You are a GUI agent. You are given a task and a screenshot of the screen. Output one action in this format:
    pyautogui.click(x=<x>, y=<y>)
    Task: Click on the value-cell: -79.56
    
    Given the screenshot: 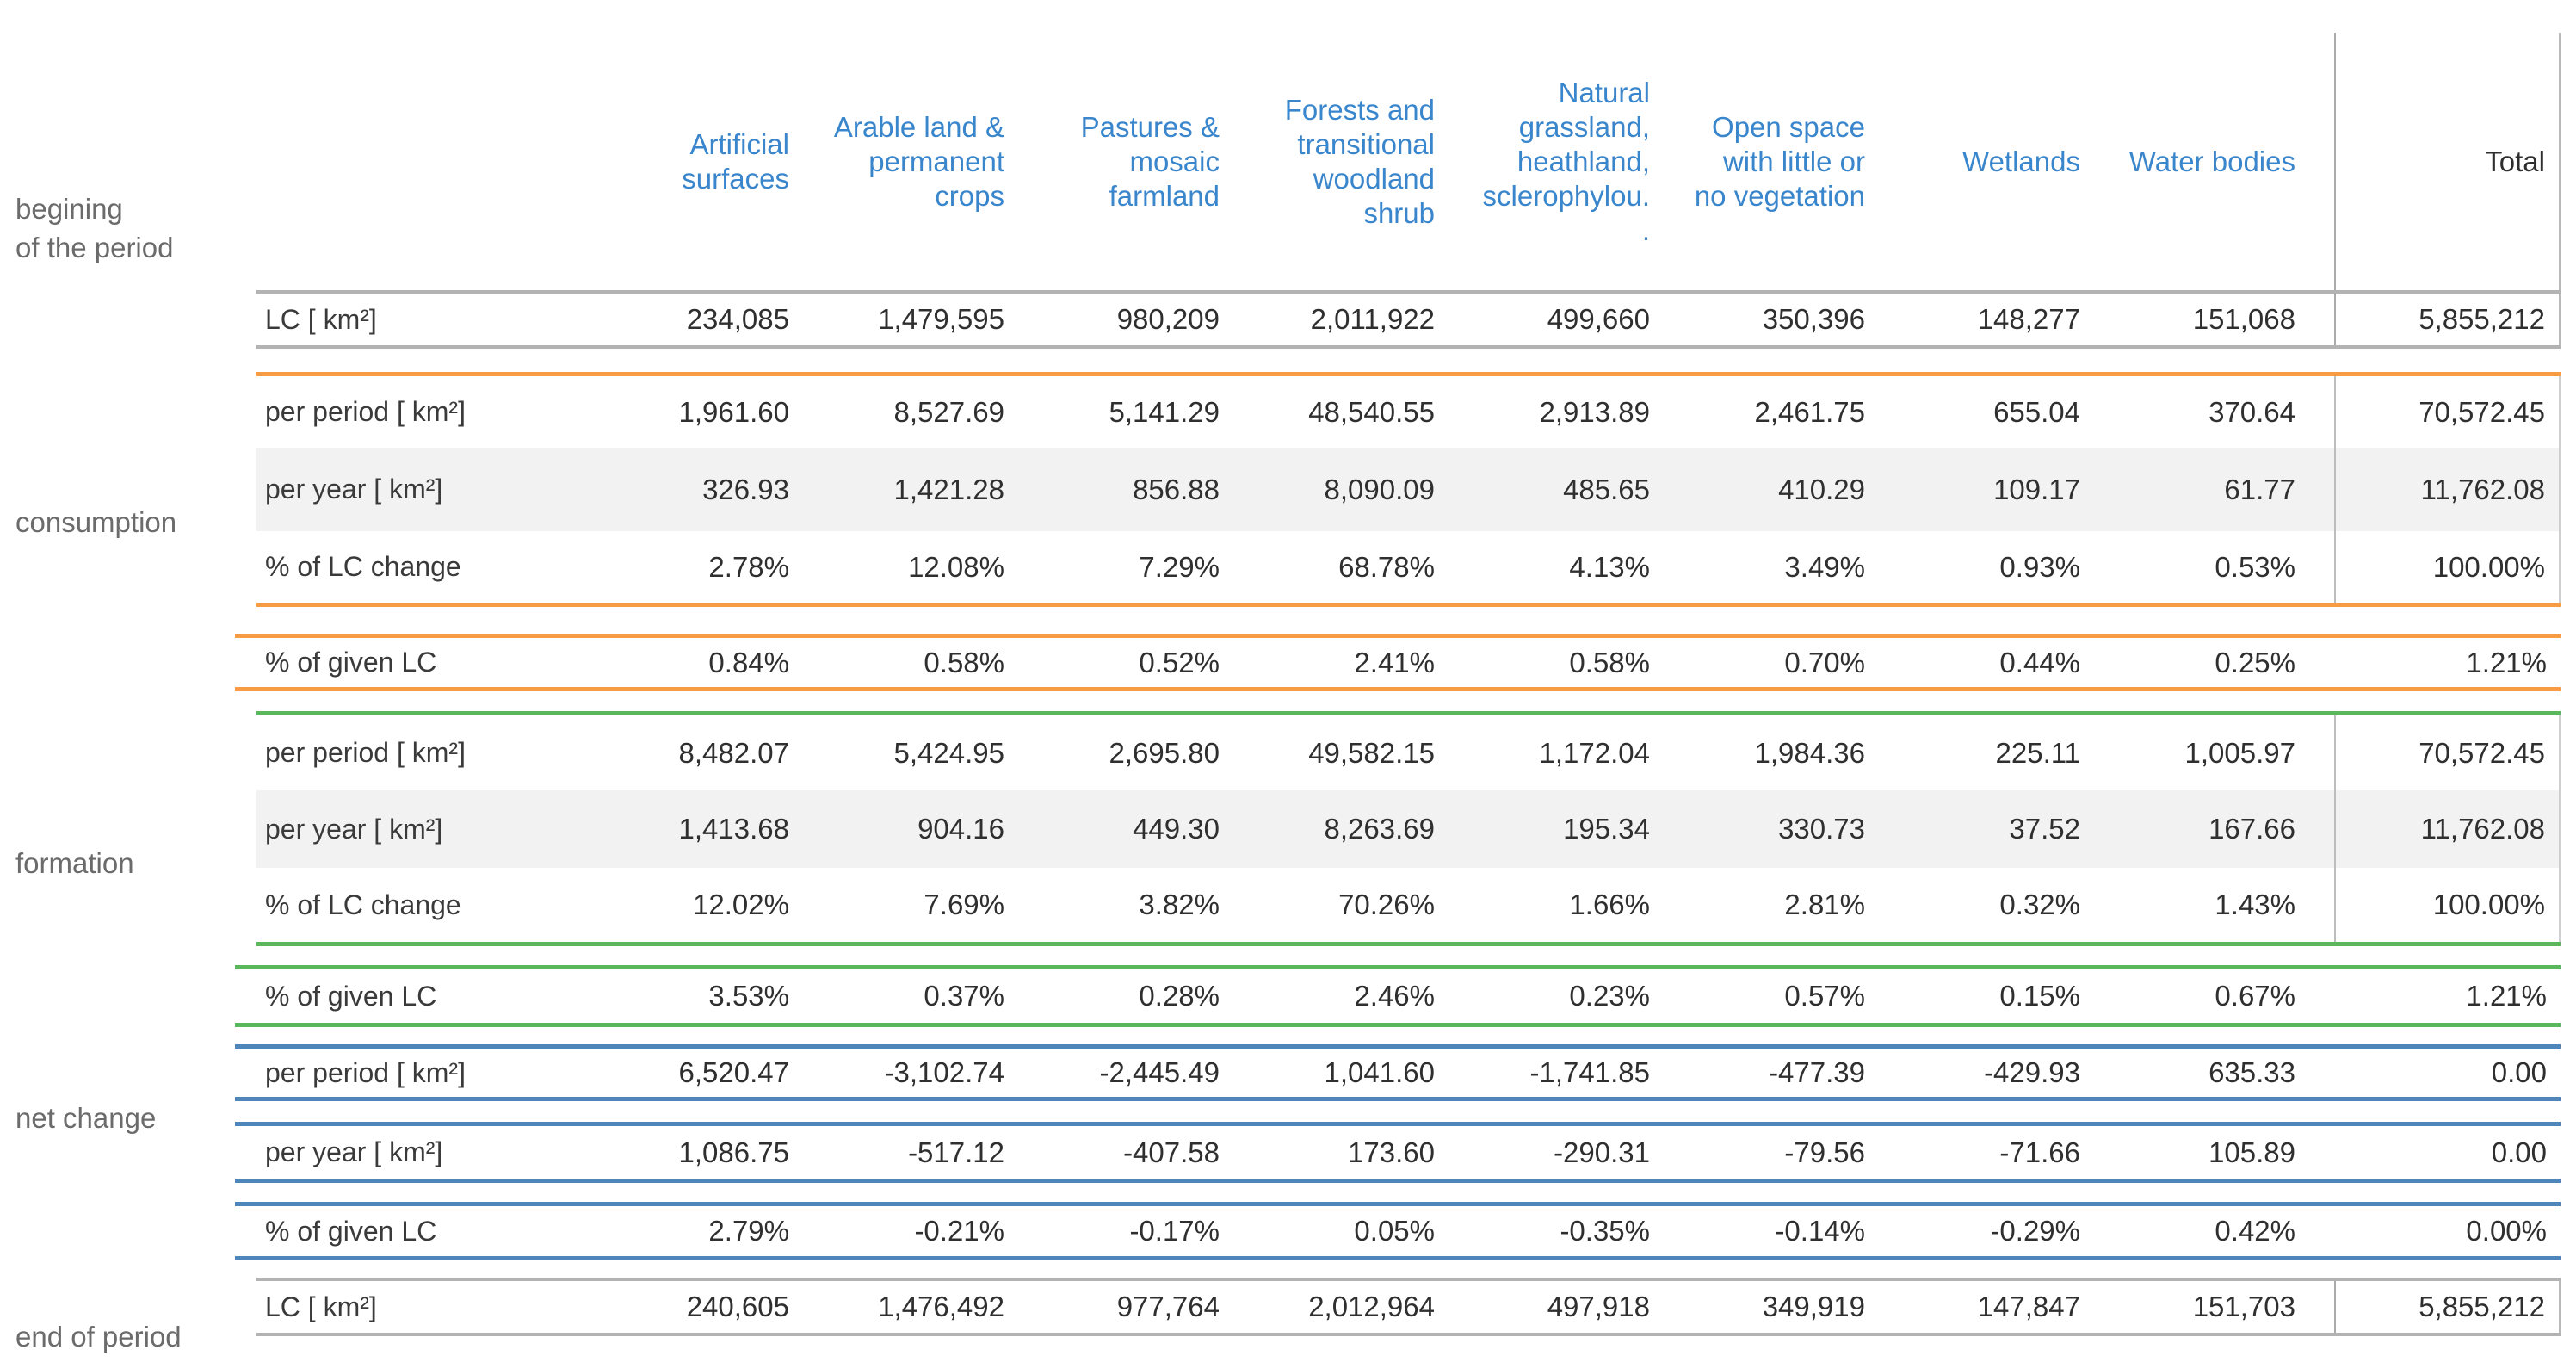 What is the action you would take?
    pyautogui.click(x=1824, y=1152)
    